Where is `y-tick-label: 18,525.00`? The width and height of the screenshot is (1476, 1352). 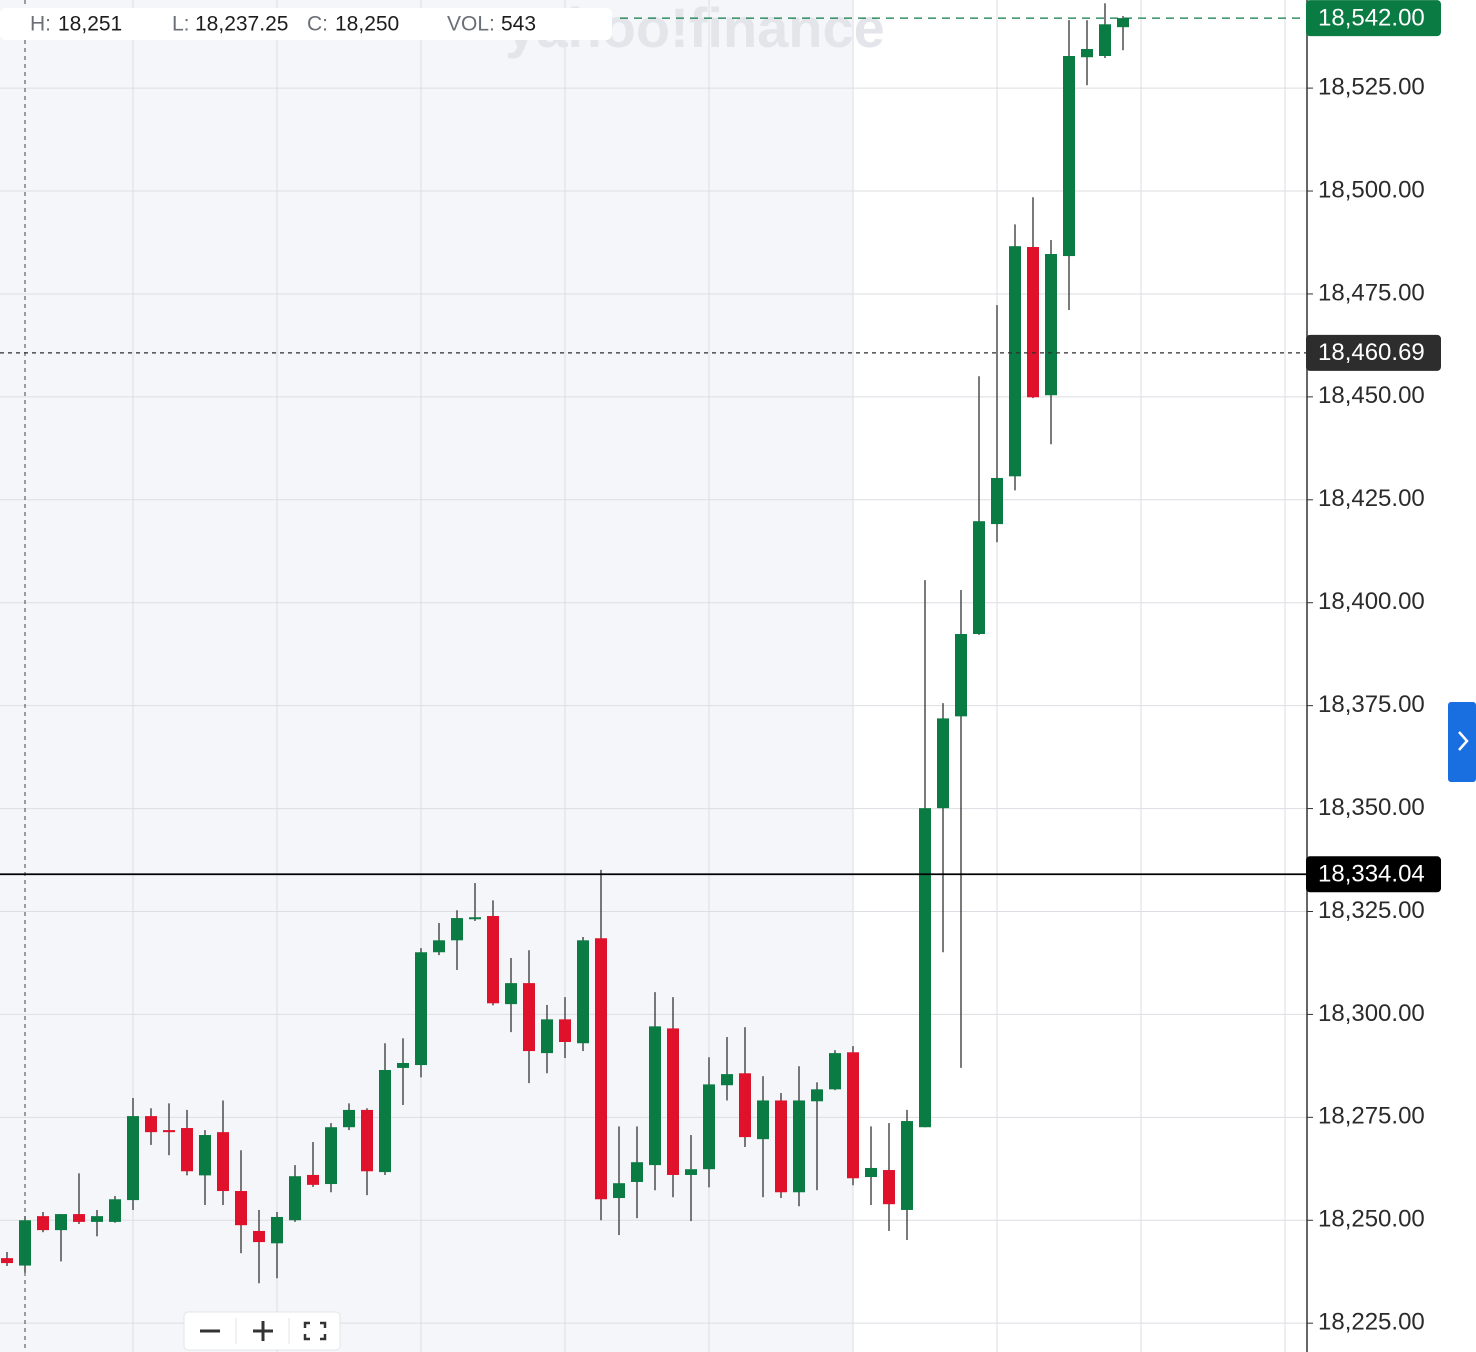
y-tick-label: 18,525.00 is located at coordinates (1371, 86).